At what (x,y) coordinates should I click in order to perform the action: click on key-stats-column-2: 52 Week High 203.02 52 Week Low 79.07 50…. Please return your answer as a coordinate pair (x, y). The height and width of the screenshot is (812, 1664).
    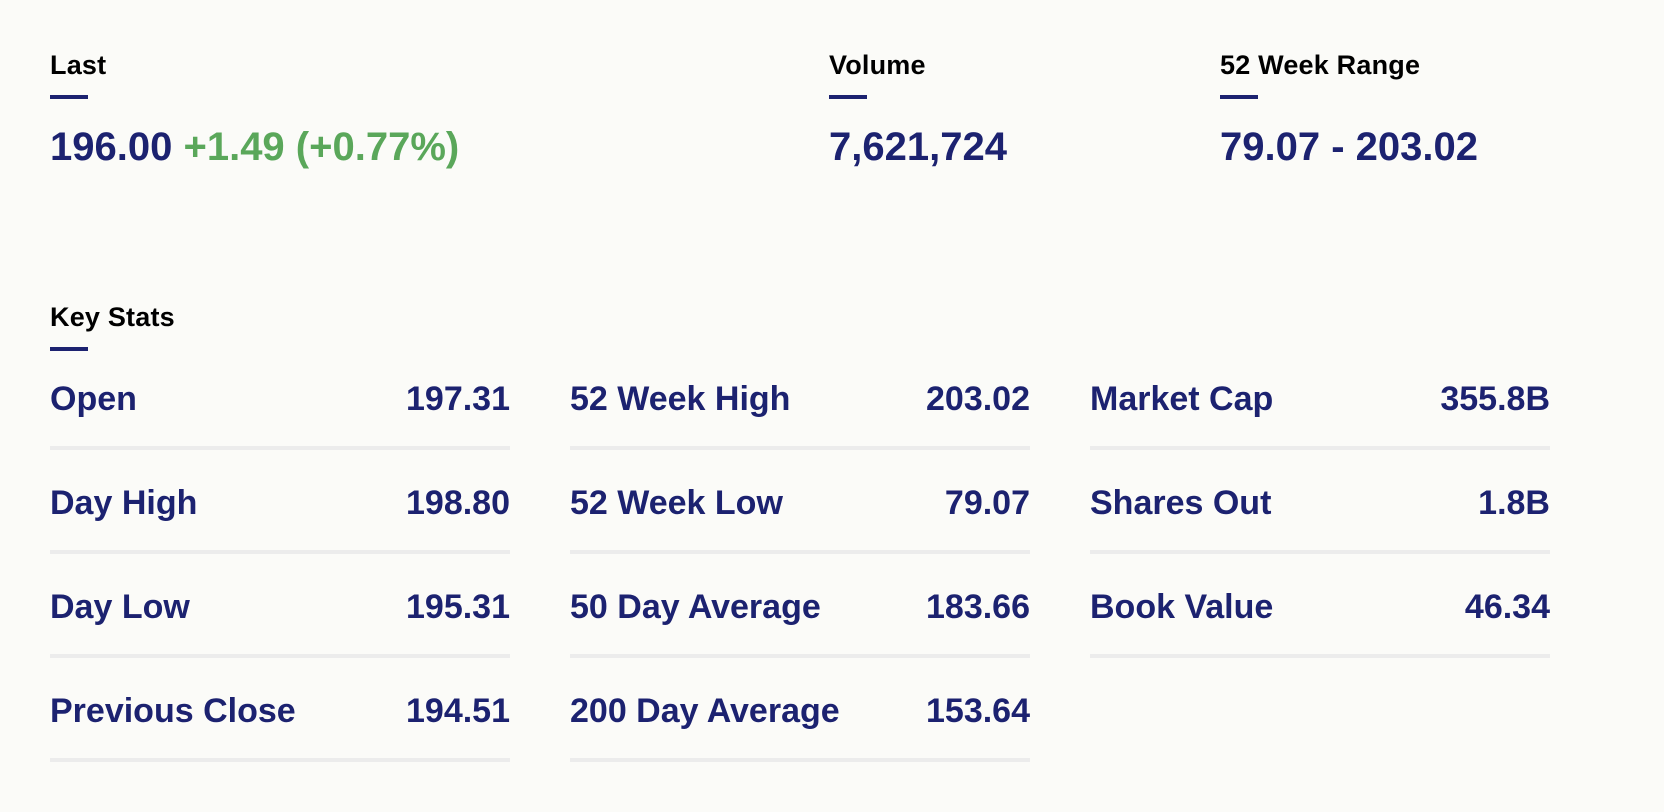
    Looking at the image, I should click on (800, 576).